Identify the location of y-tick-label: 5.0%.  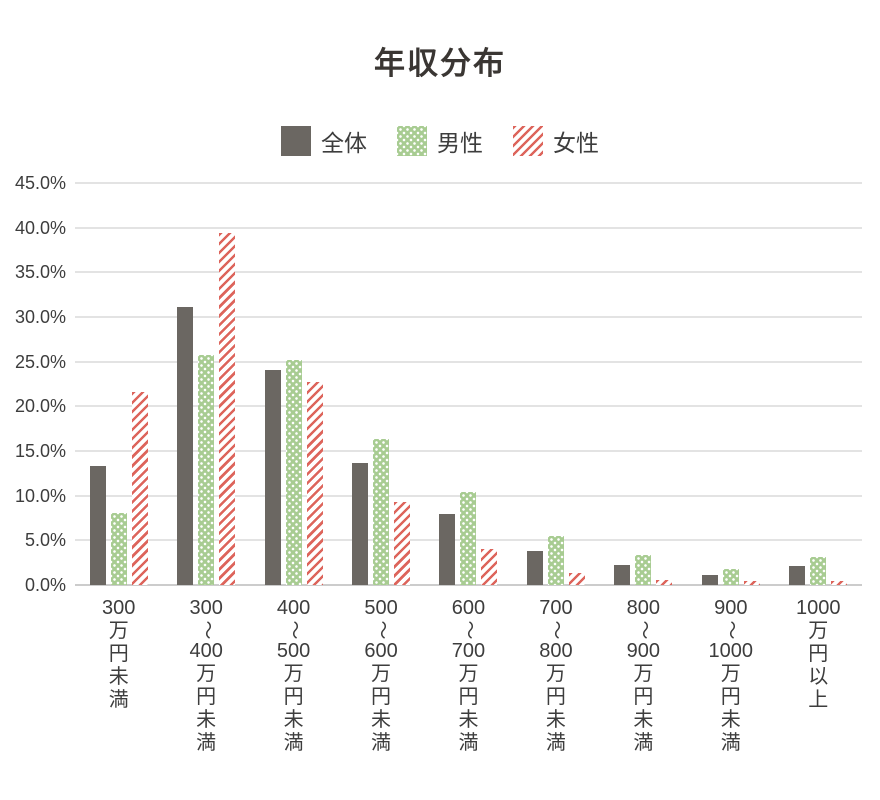
(45, 540).